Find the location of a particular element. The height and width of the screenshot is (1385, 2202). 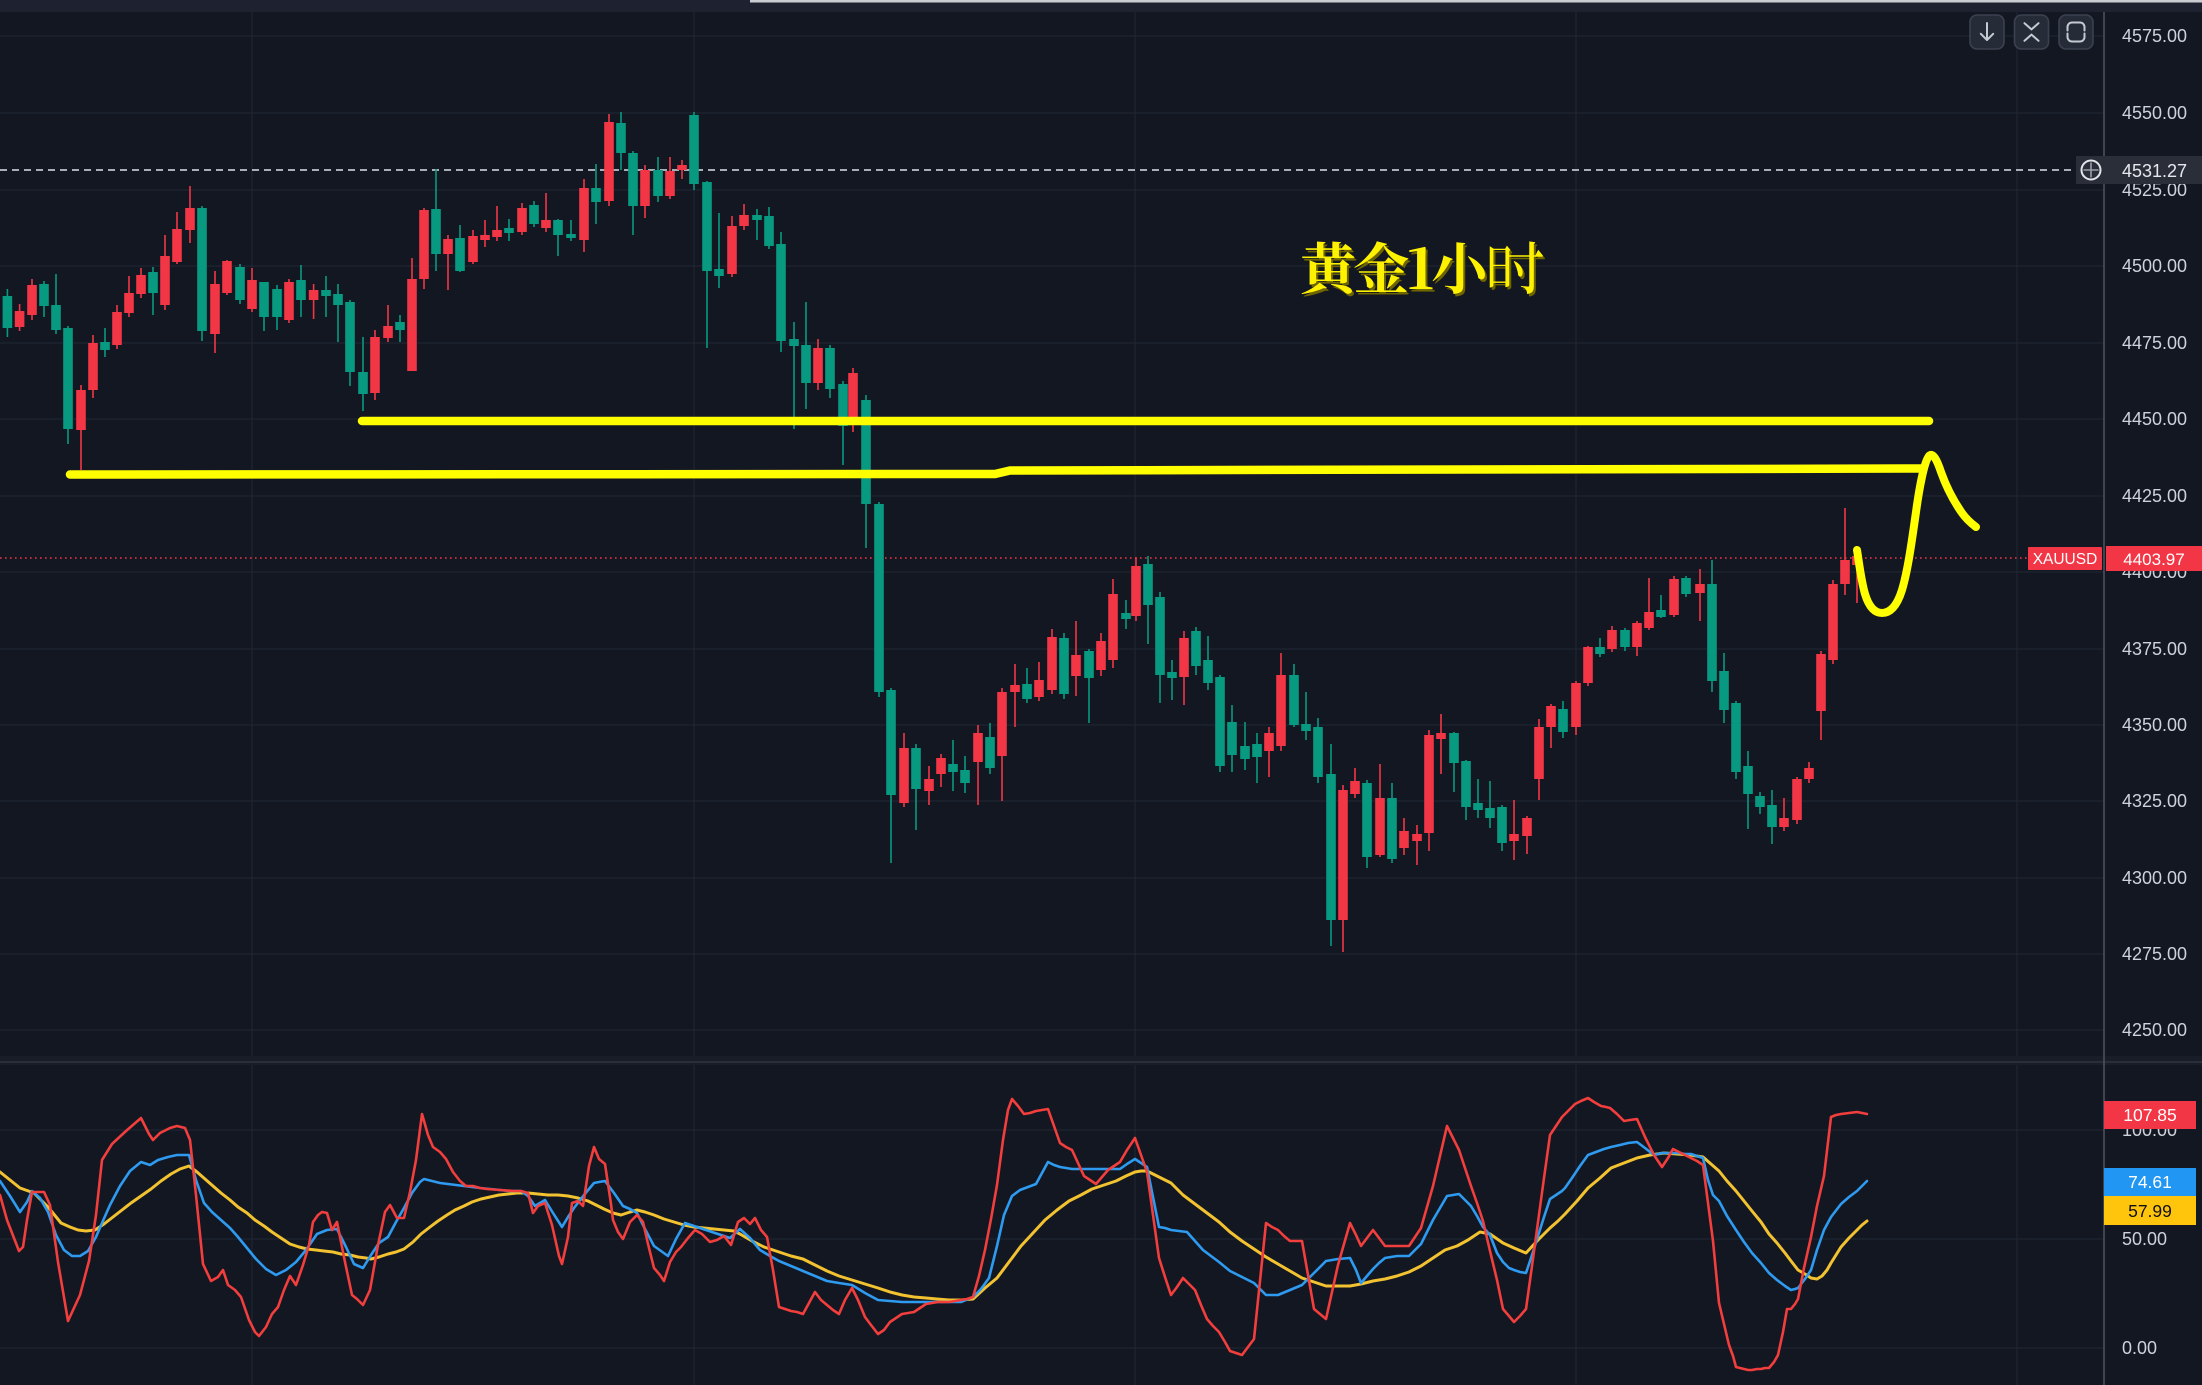

svg-text: 4300.00 is located at coordinates (2154, 878).